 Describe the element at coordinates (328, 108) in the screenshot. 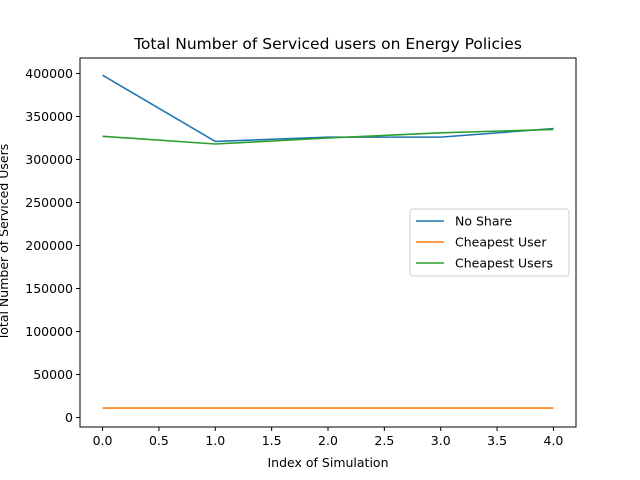

I see `series-line-no-share` at that location.